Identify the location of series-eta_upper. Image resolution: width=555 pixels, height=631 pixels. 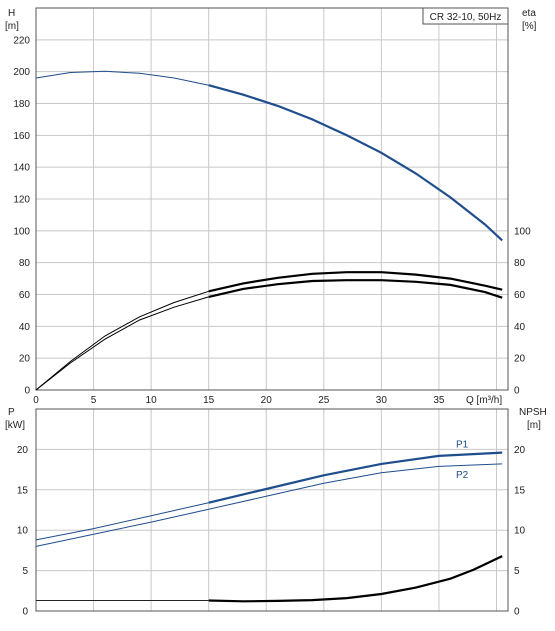
(355, 282).